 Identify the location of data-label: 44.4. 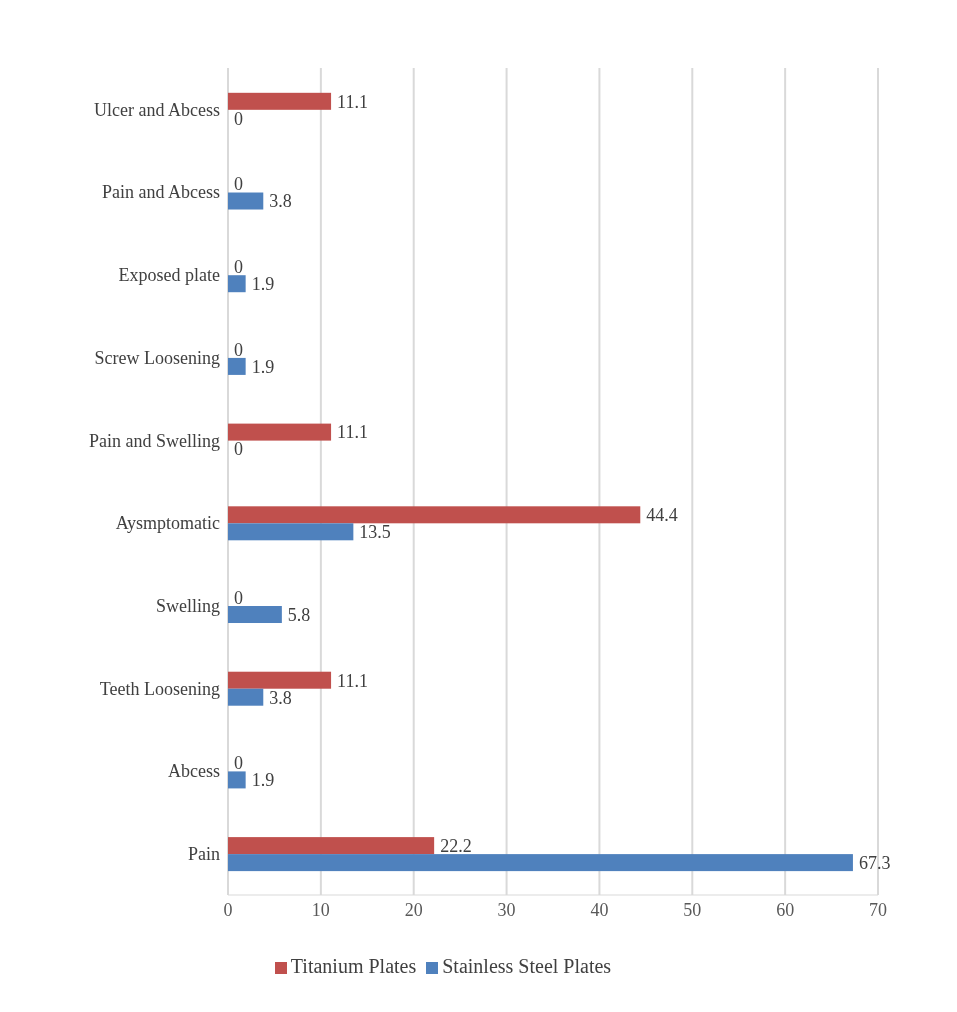
(662, 515).